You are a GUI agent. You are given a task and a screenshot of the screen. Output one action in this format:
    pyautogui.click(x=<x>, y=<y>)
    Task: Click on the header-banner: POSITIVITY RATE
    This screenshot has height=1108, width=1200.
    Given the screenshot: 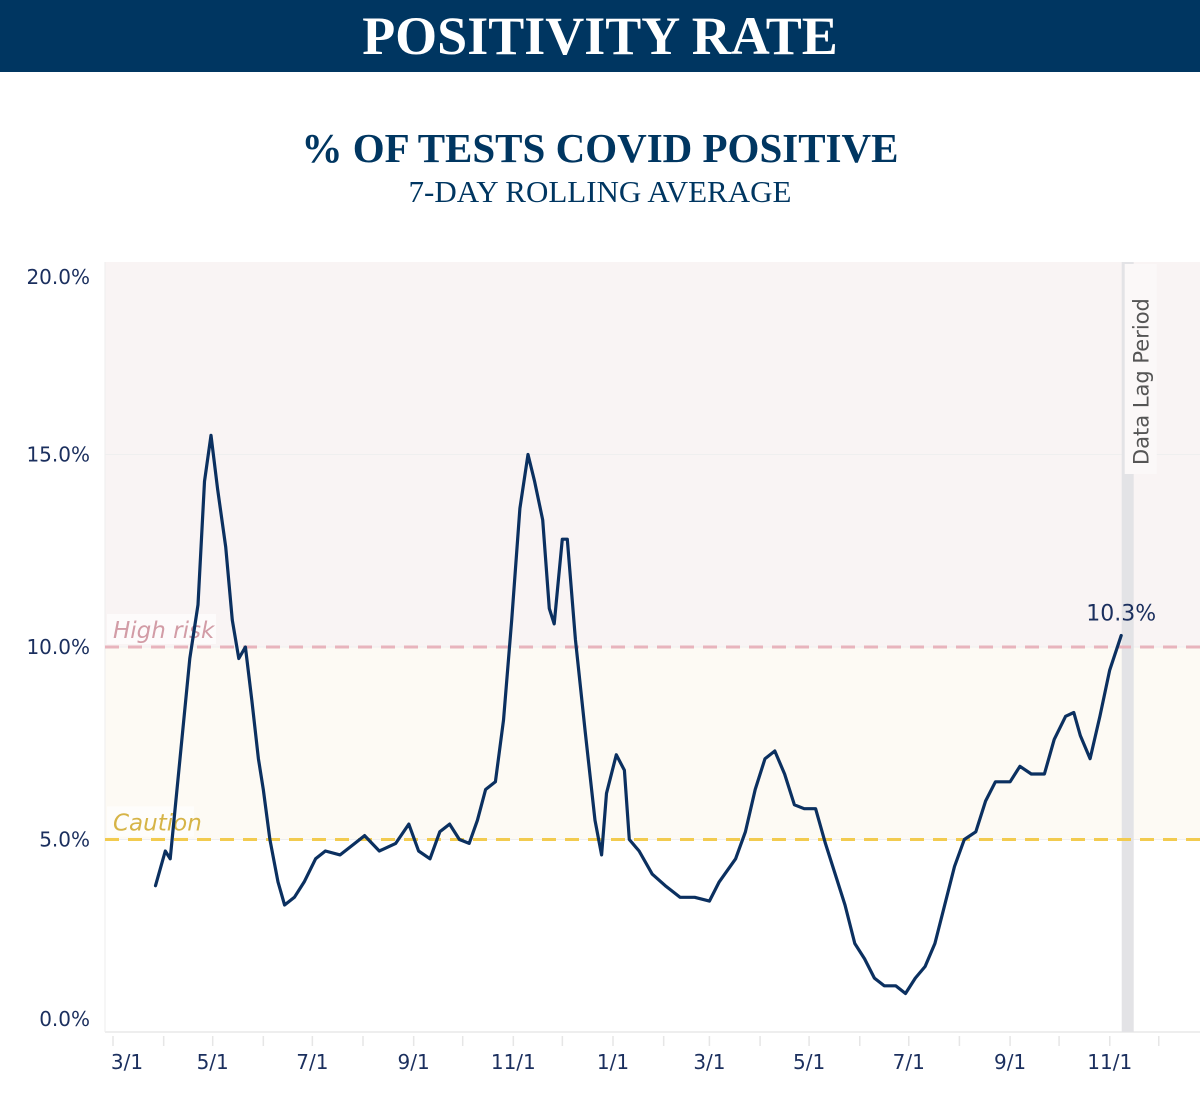 What is the action you would take?
    pyautogui.click(x=600, y=36)
    